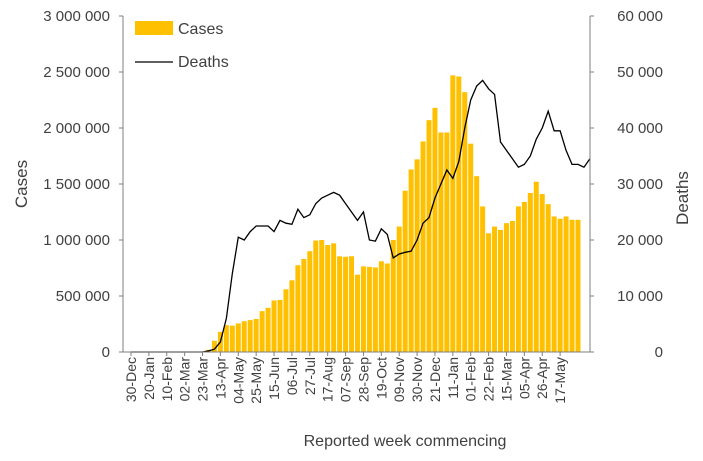 This screenshot has height=461, width=703. I want to click on x-tick-label: 13-Apr, so click(220, 378).